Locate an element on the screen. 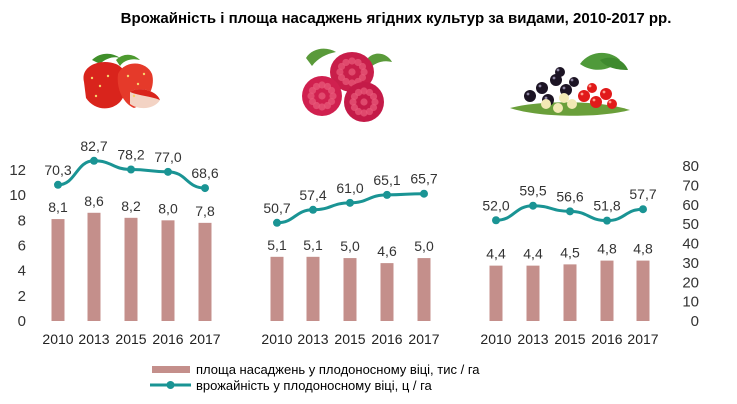 The height and width of the screenshot is (404, 737). left-tick-label: 2 is located at coordinates (22, 296).